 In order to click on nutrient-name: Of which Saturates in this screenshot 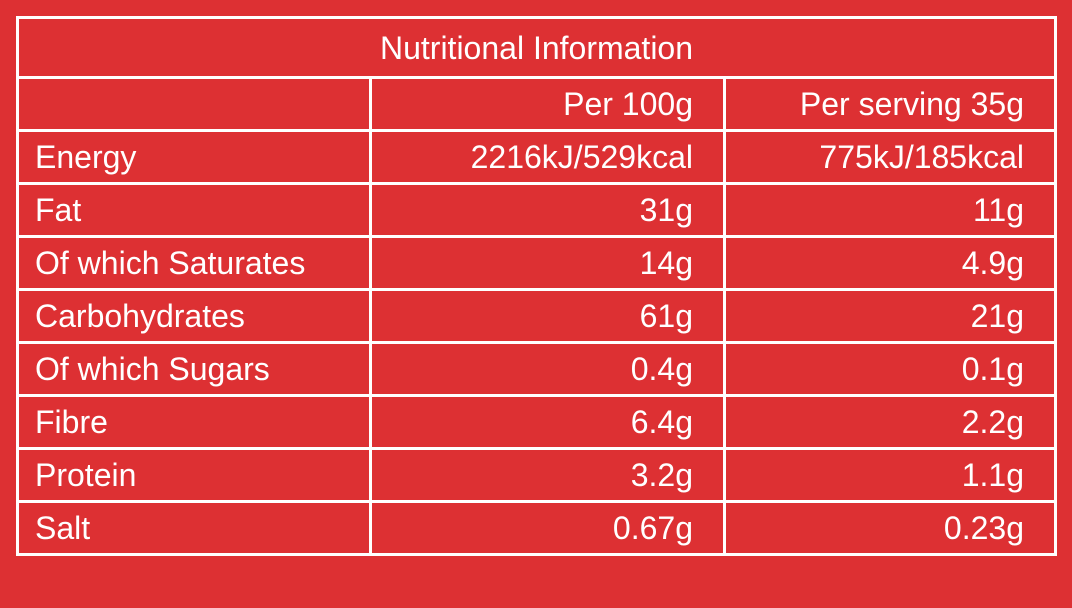, I will do `click(194, 263)`.